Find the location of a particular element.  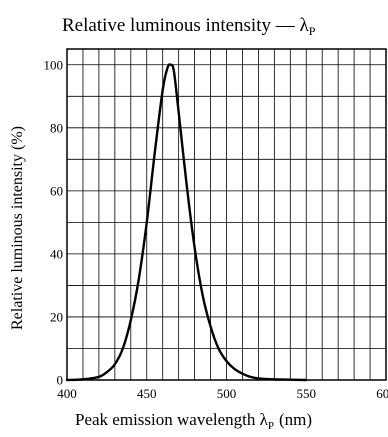

y-tick-label: 20 is located at coordinates (56, 316).